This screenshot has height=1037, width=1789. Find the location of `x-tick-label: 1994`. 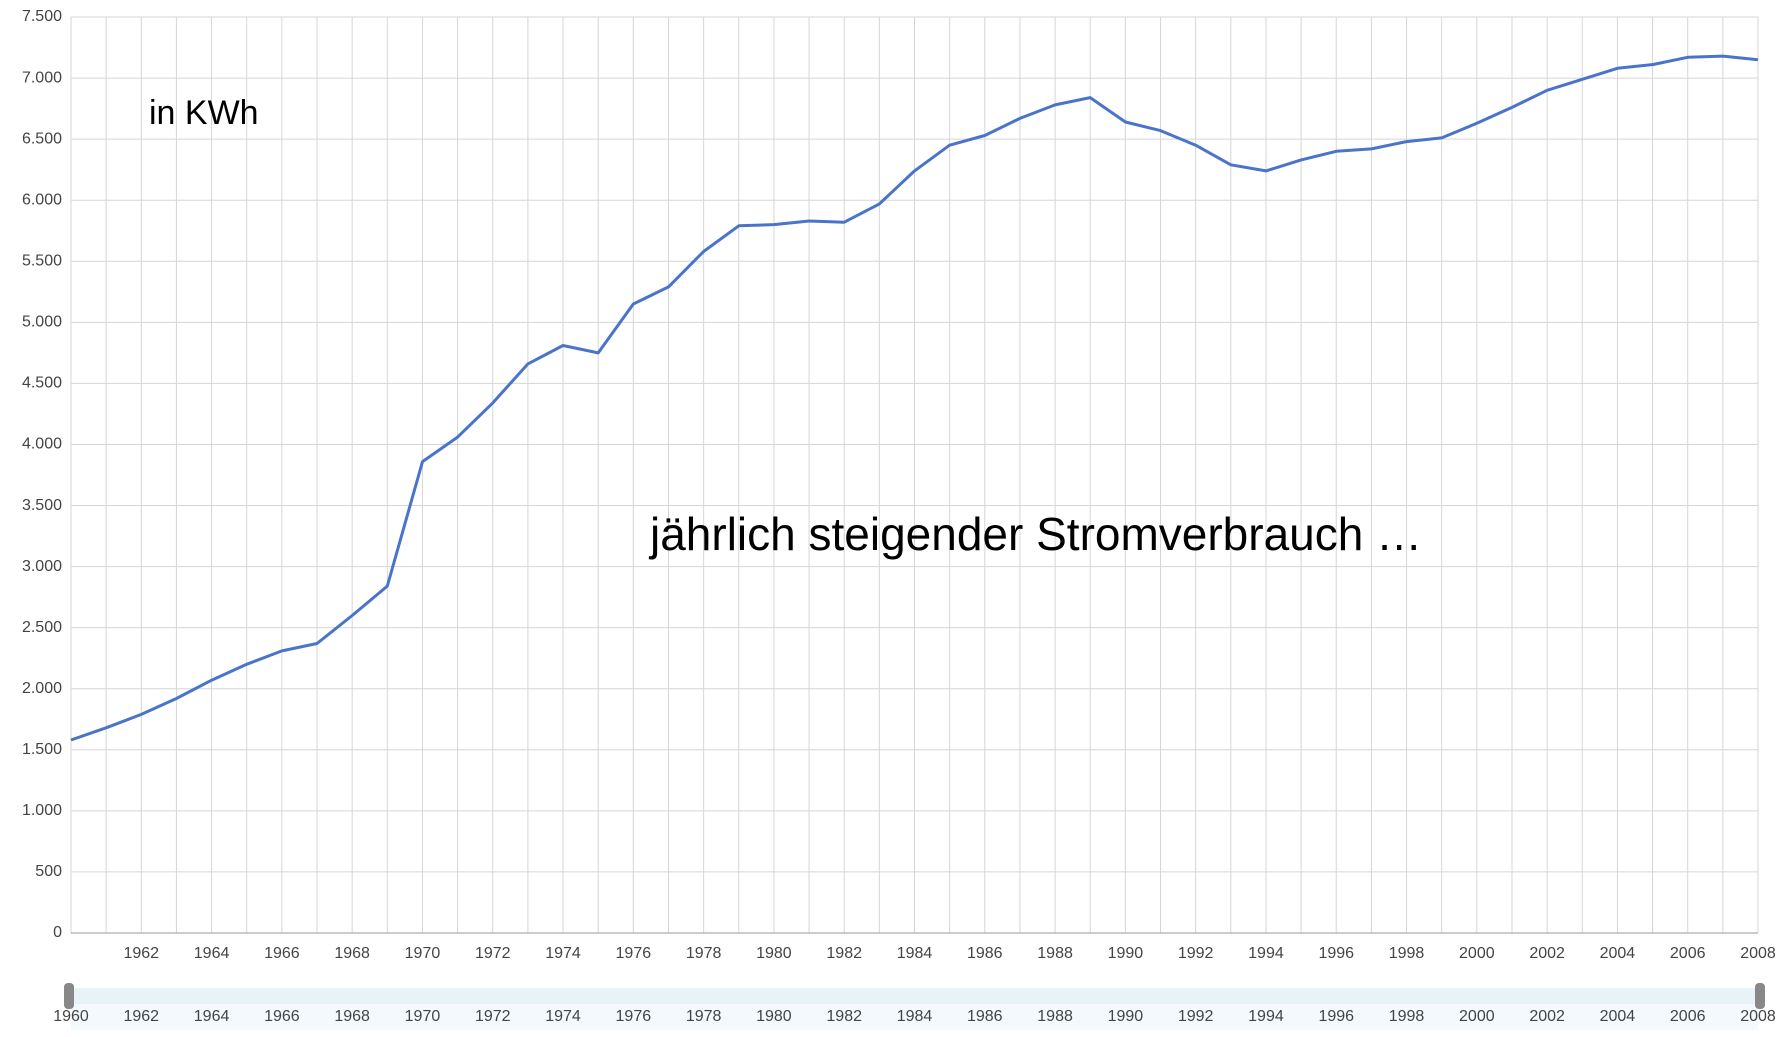

x-tick-label: 1994 is located at coordinates (1266, 953).